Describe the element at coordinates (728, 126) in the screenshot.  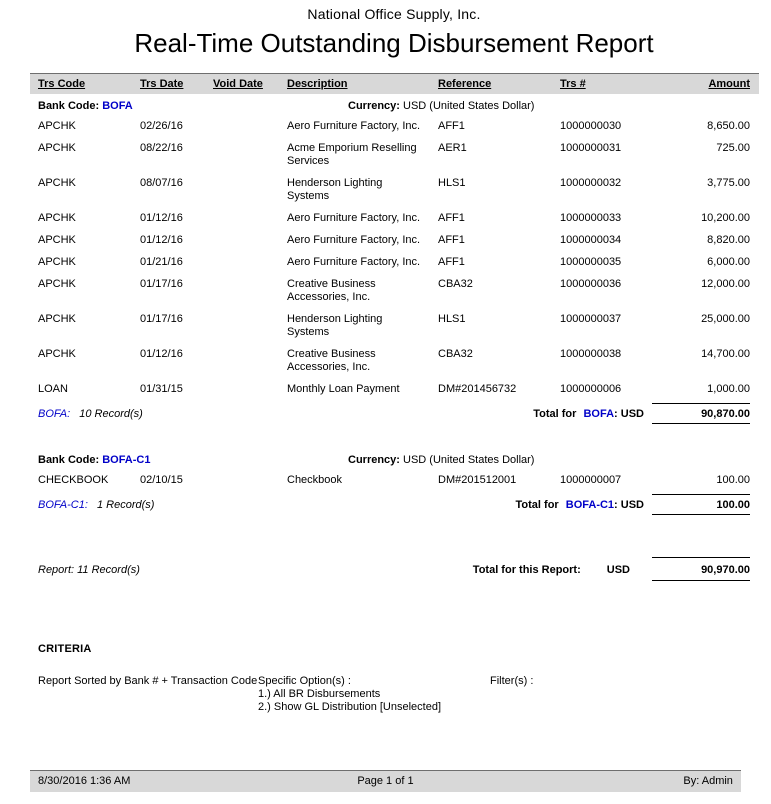
I see `cell-amount: 8,650.00` at that location.